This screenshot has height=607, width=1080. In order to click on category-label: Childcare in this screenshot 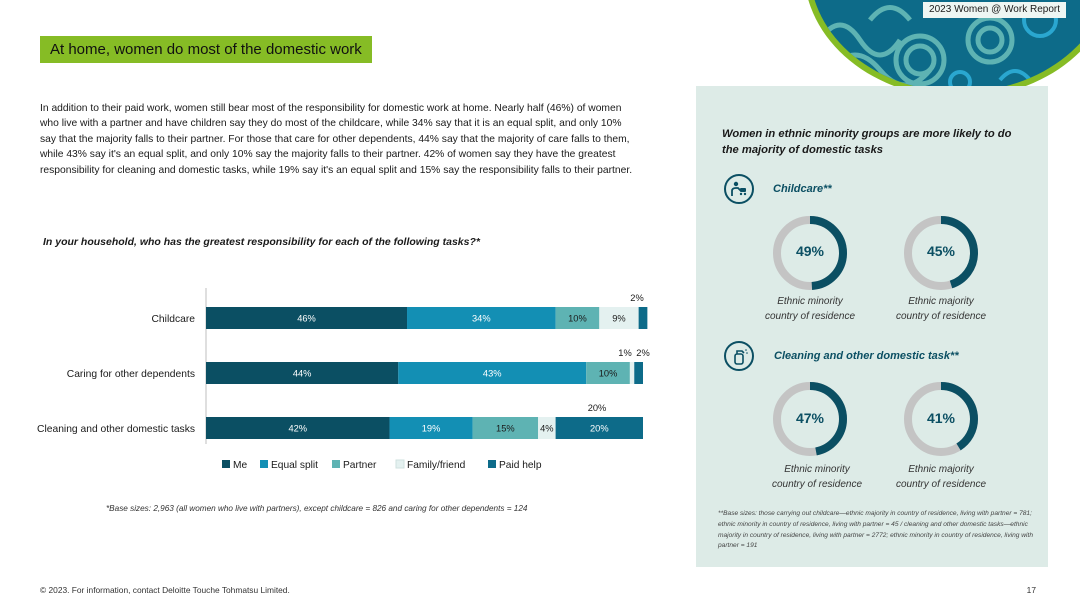, I will do `click(174, 319)`.